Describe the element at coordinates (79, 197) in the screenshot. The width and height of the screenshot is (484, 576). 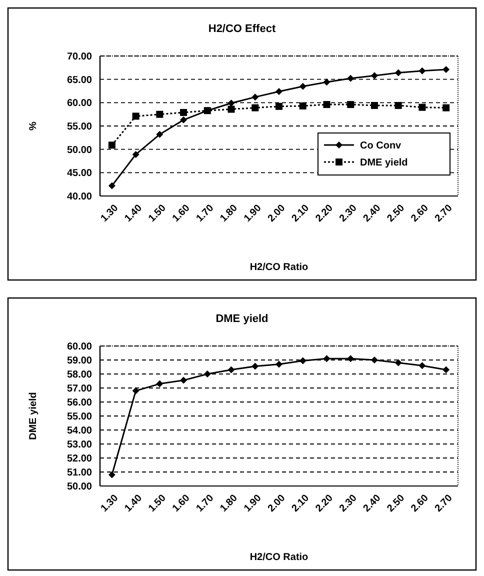
I see `y-tick-label: 40.00` at that location.